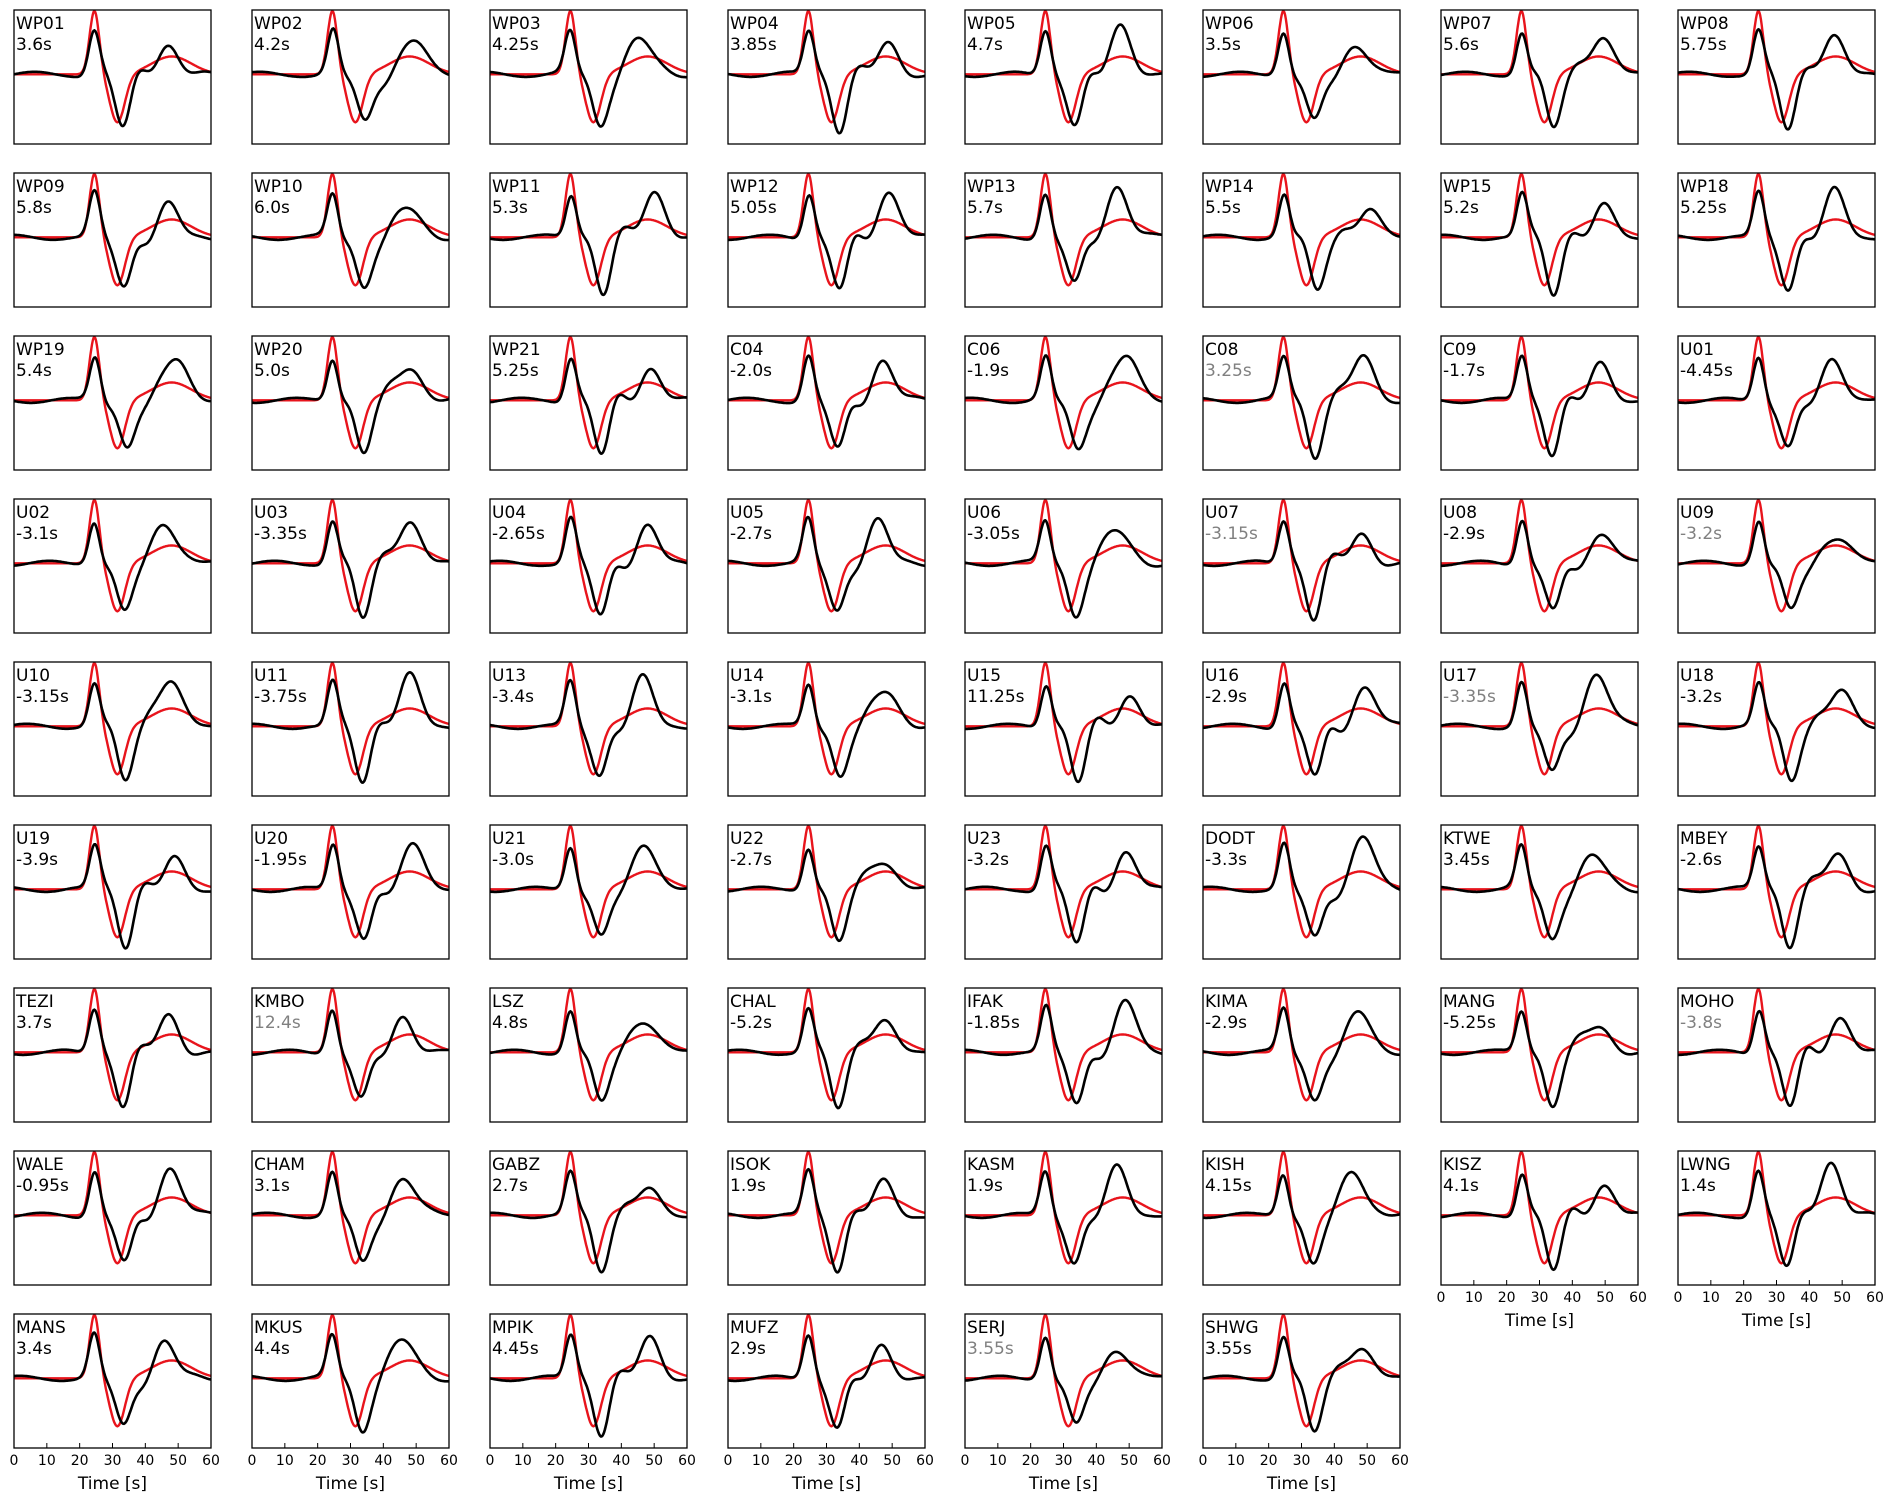  Describe the element at coordinates (509, 513) in the screenshot. I see `station-label: U04` at that location.